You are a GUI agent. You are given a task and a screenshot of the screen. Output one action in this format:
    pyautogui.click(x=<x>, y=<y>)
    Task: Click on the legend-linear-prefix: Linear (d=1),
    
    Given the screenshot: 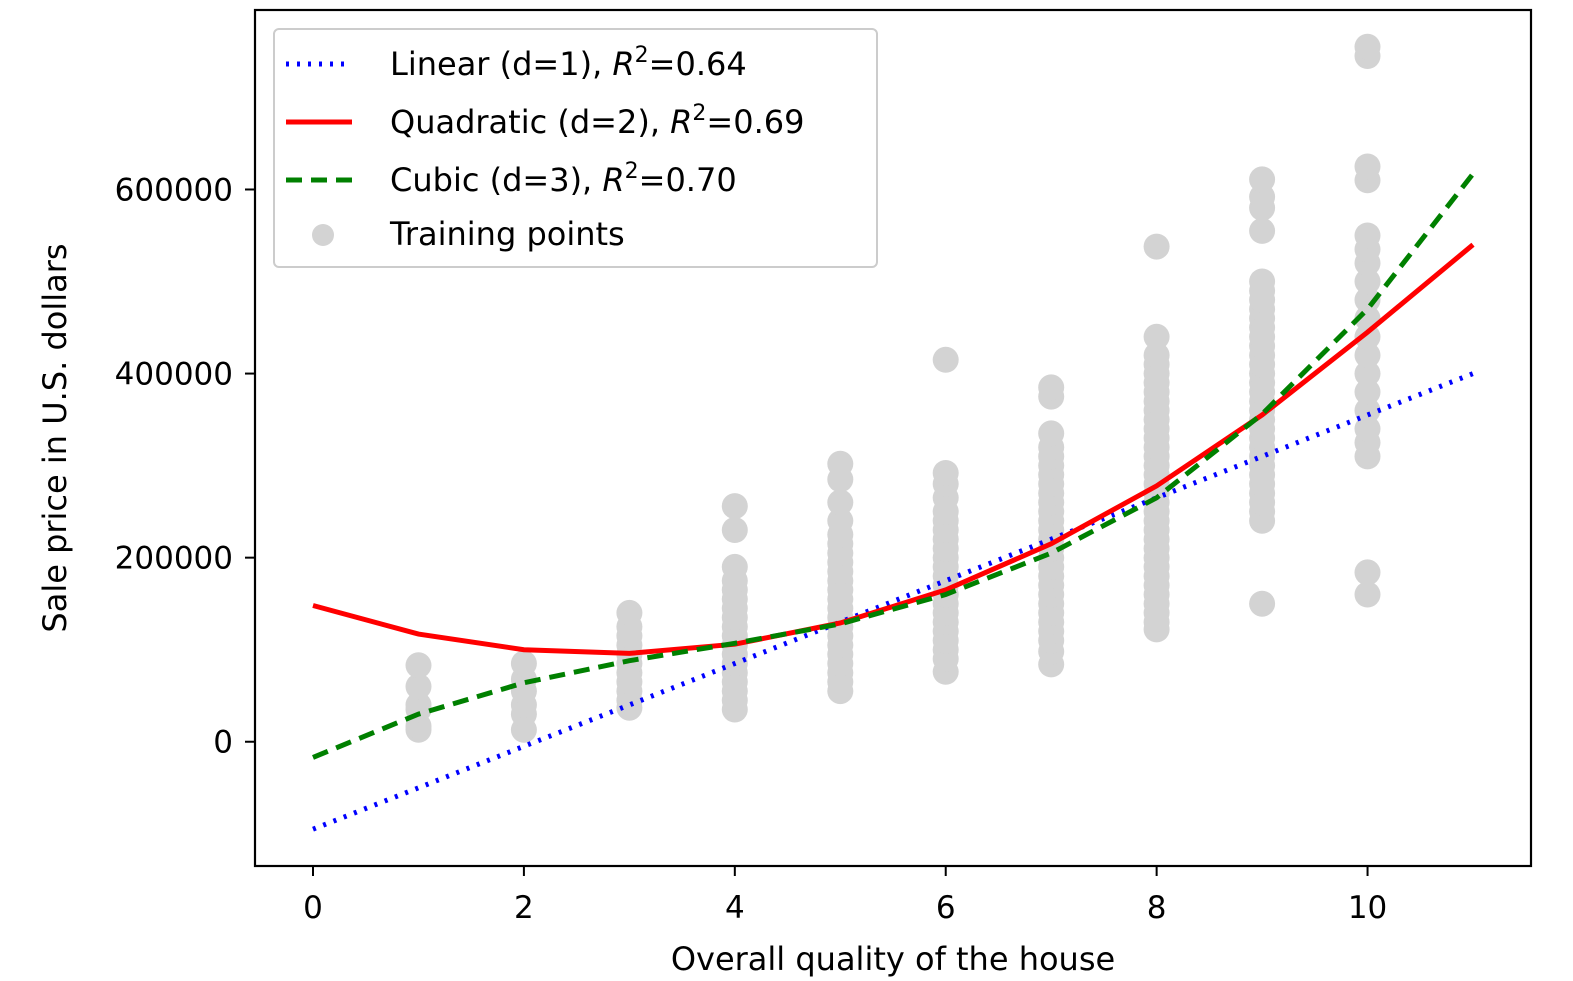 What is the action you would take?
    pyautogui.click(x=501, y=64)
    